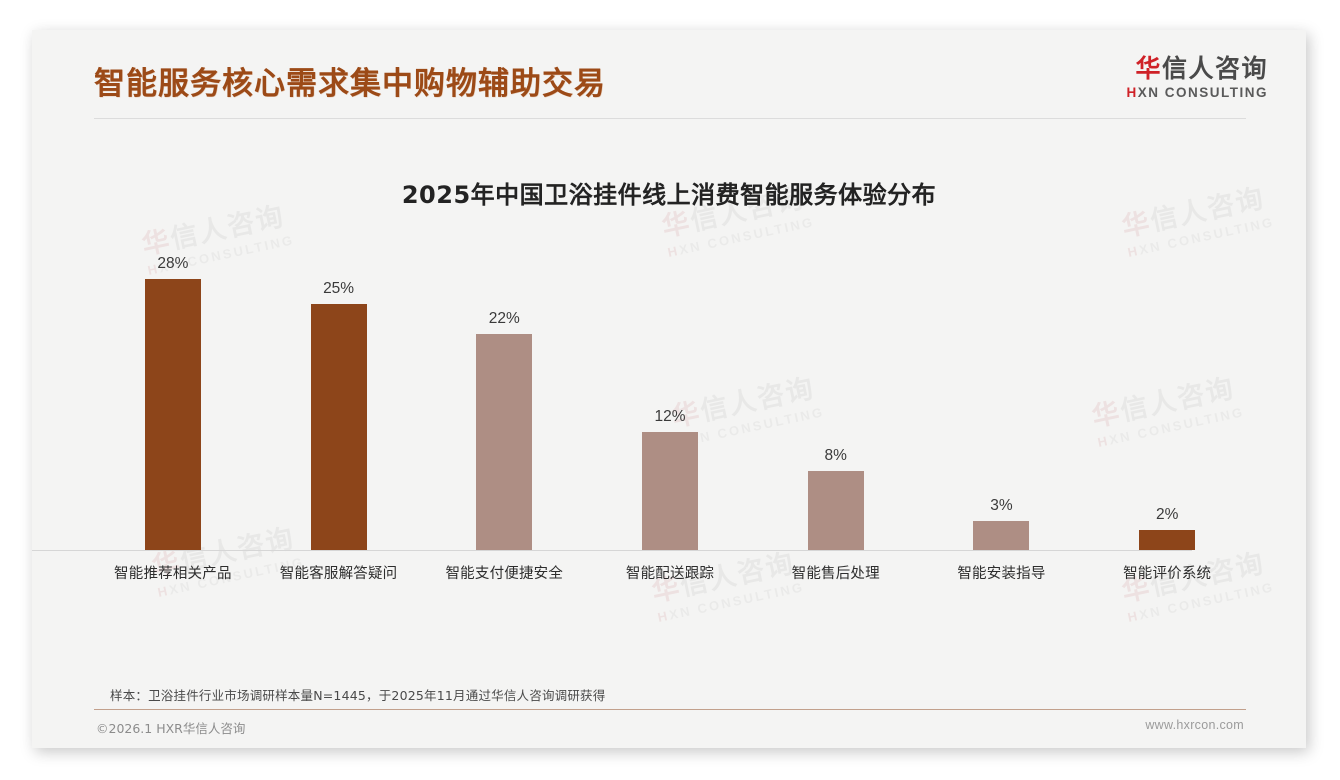  I want to click on chart-title: 2025年中国卫浴挂件线上消费智能服务体验分布, so click(669, 195).